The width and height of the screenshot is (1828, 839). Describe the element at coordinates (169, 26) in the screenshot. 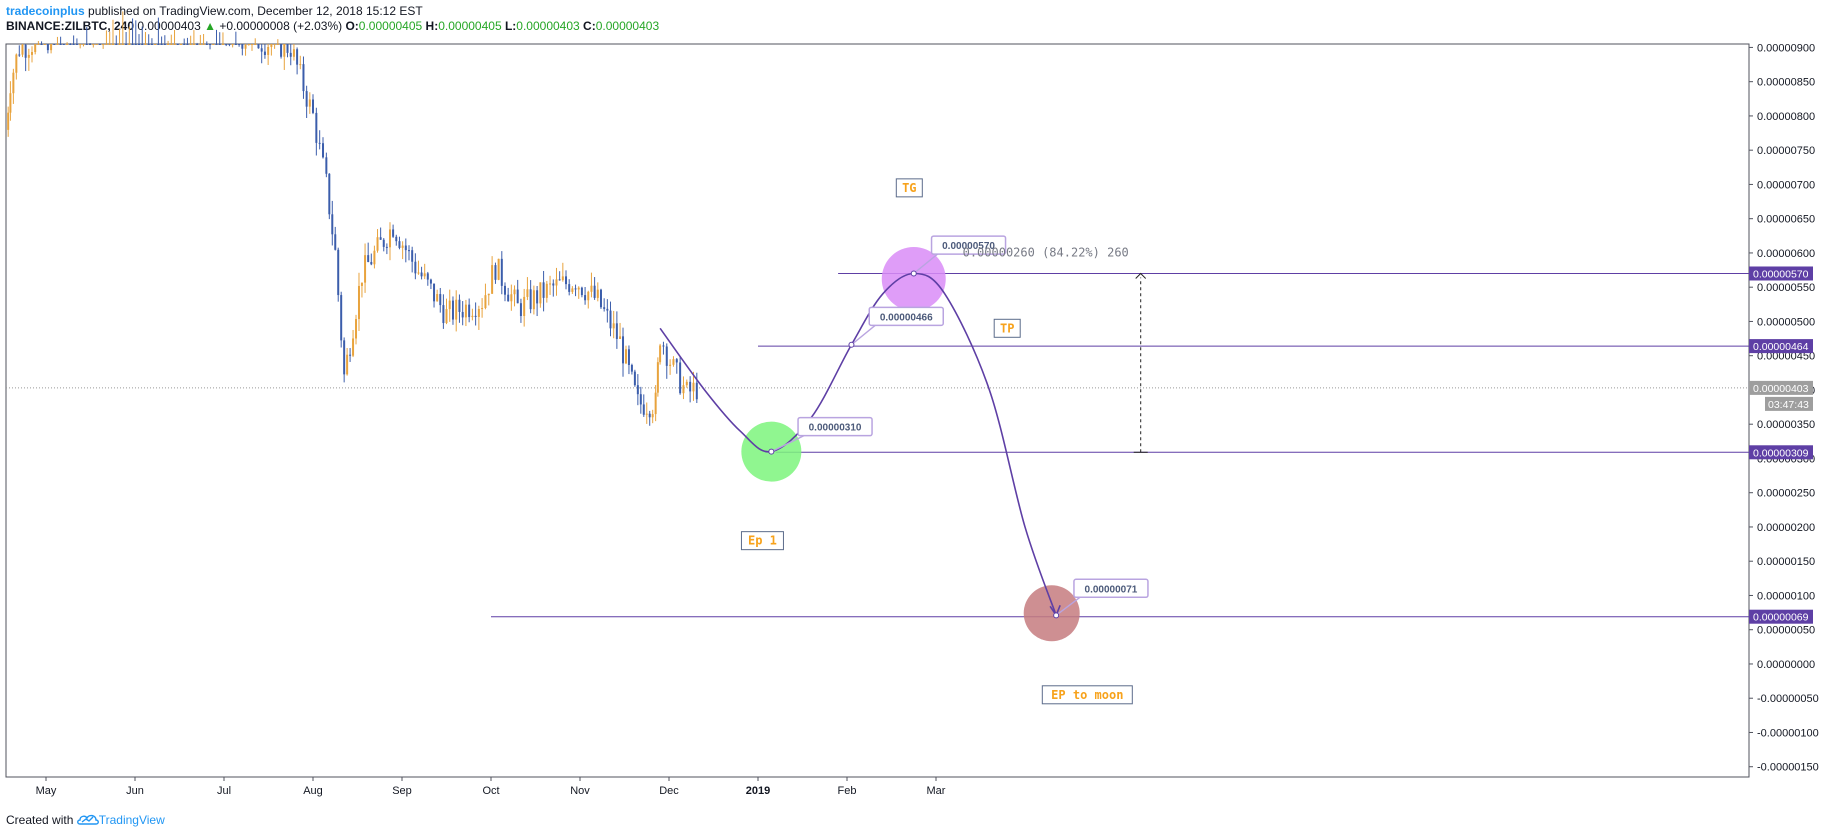

I see `last-price: 0.00000403` at that location.